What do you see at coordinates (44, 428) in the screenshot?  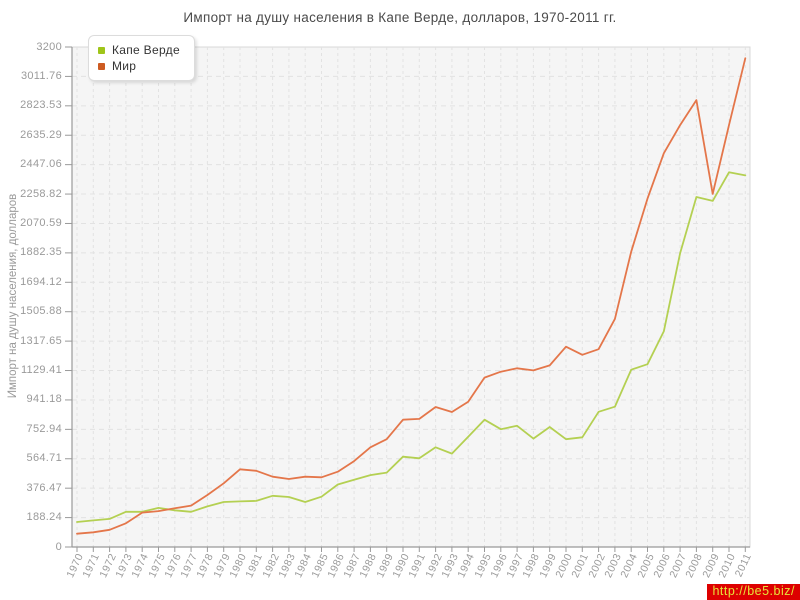 I see `y-tick-label: 752.94` at bounding box center [44, 428].